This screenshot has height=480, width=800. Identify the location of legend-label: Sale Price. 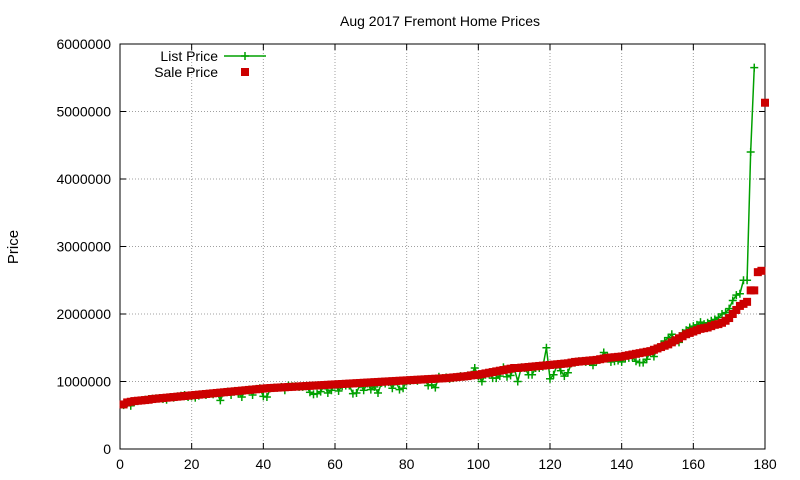
(186, 72).